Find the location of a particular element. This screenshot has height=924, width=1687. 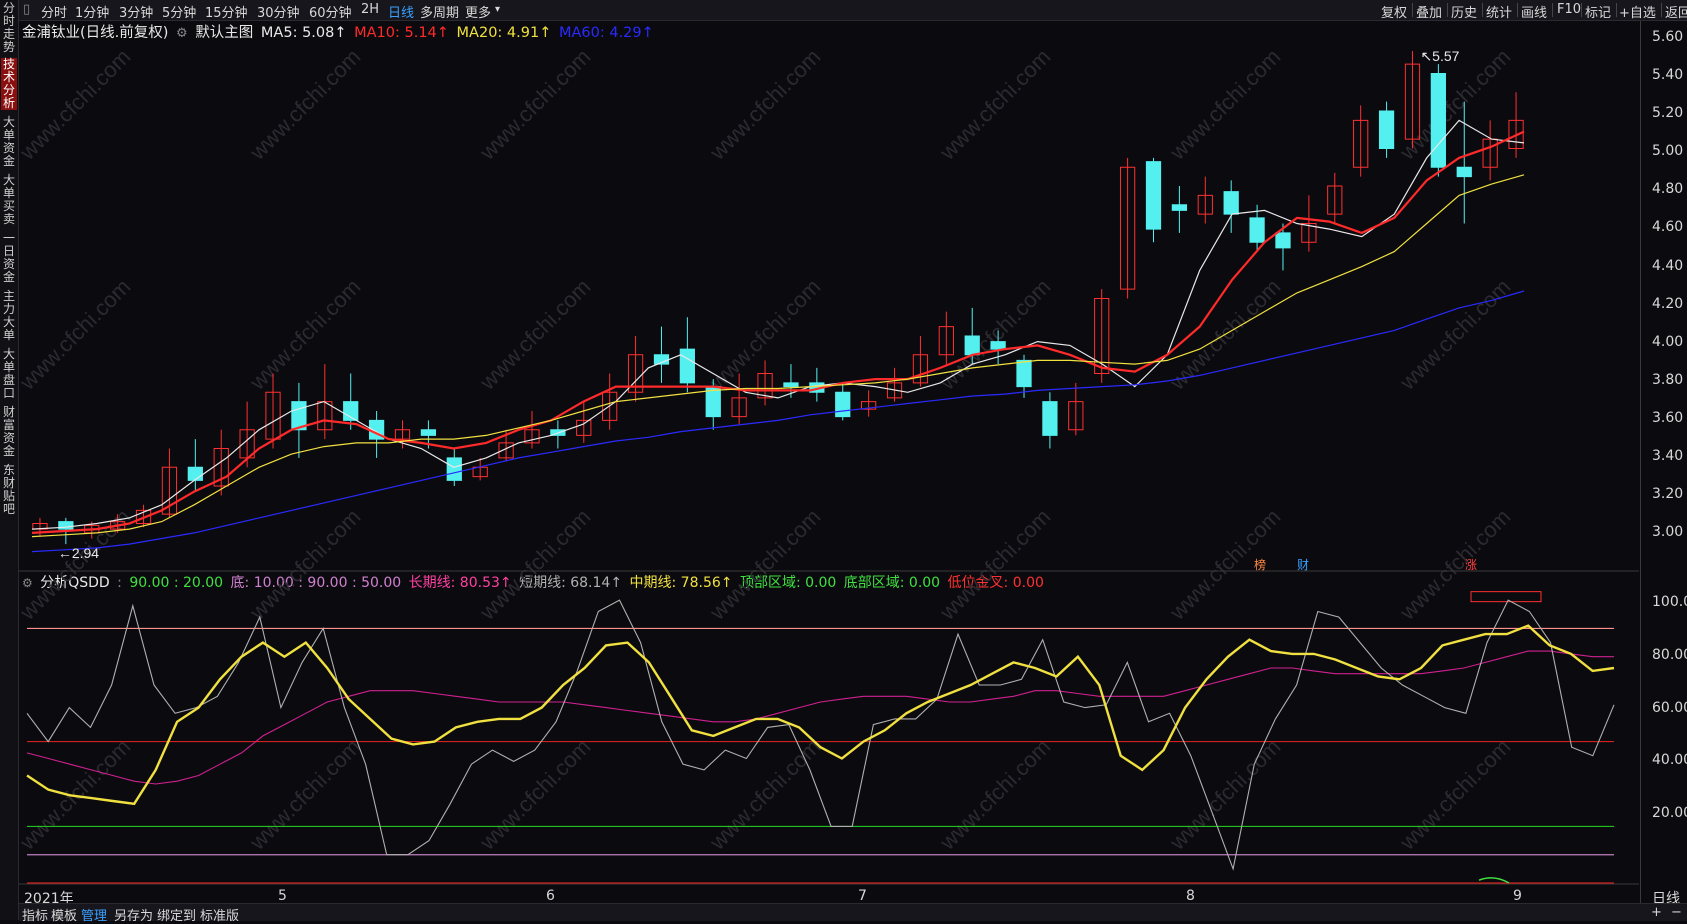

tab-templates: 模板 is located at coordinates (64, 916).